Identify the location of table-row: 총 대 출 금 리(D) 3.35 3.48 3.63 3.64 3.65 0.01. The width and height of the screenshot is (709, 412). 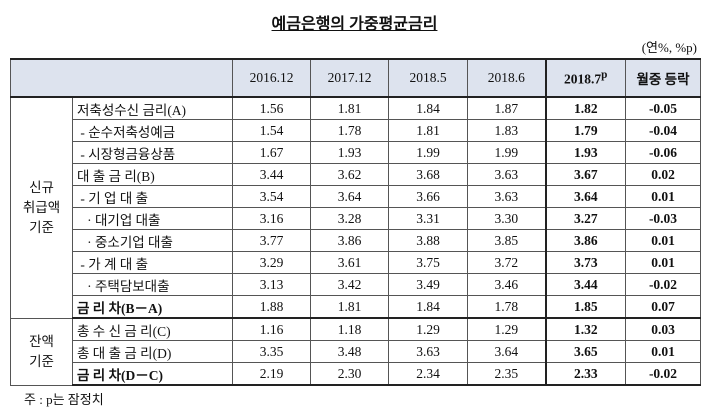
(356, 351).